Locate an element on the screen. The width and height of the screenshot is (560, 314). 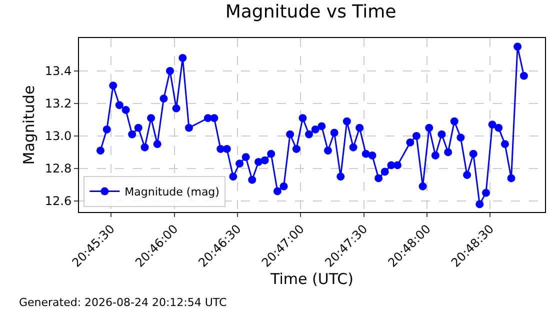
y-tick-label: 13.0 is located at coordinates (58, 136).